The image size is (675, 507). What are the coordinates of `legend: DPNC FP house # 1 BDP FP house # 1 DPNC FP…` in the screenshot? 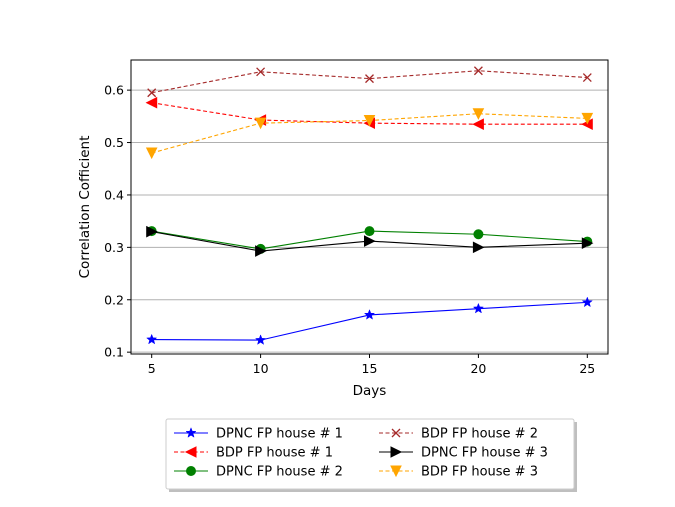 It's located at (371, 455).